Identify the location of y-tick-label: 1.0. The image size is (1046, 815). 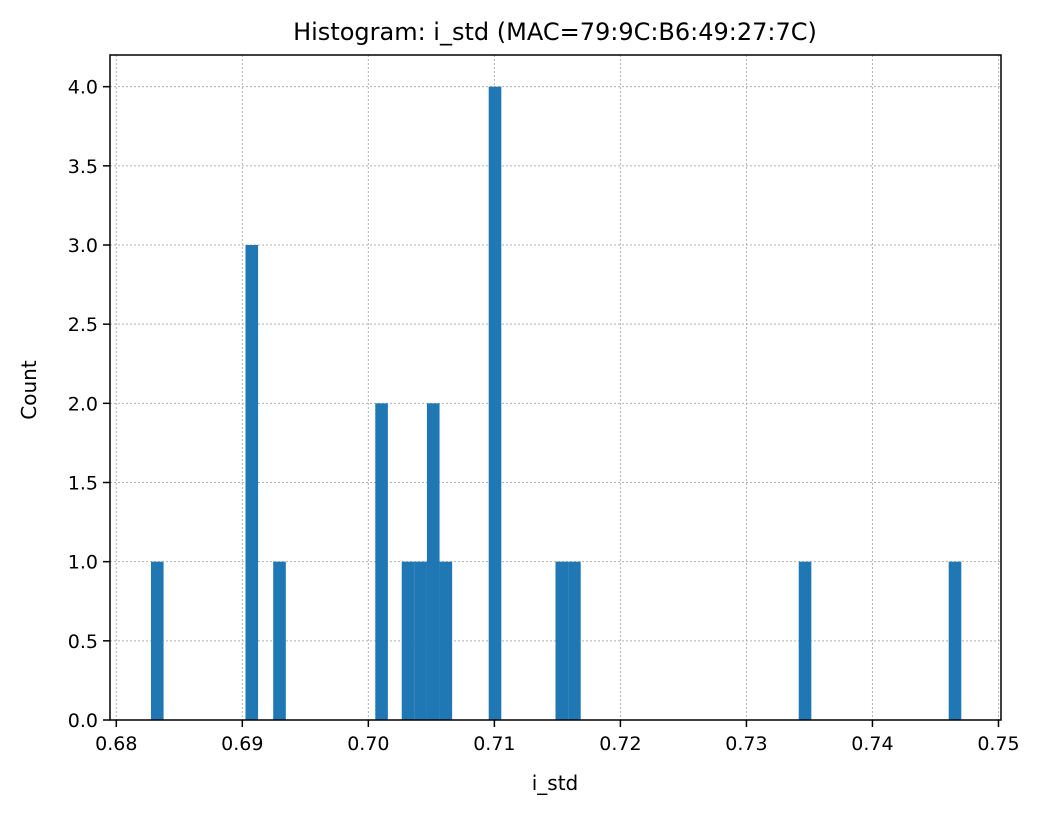
(83, 563).